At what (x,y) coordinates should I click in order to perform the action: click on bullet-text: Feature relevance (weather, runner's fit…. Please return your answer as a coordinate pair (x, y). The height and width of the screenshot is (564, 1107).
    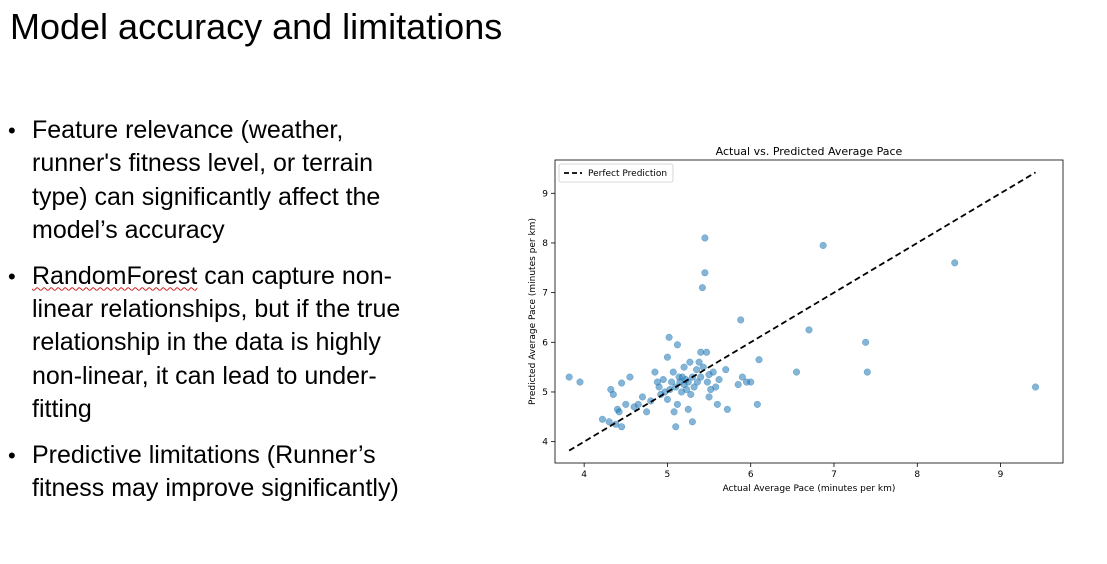
    Looking at the image, I should click on (206, 180).